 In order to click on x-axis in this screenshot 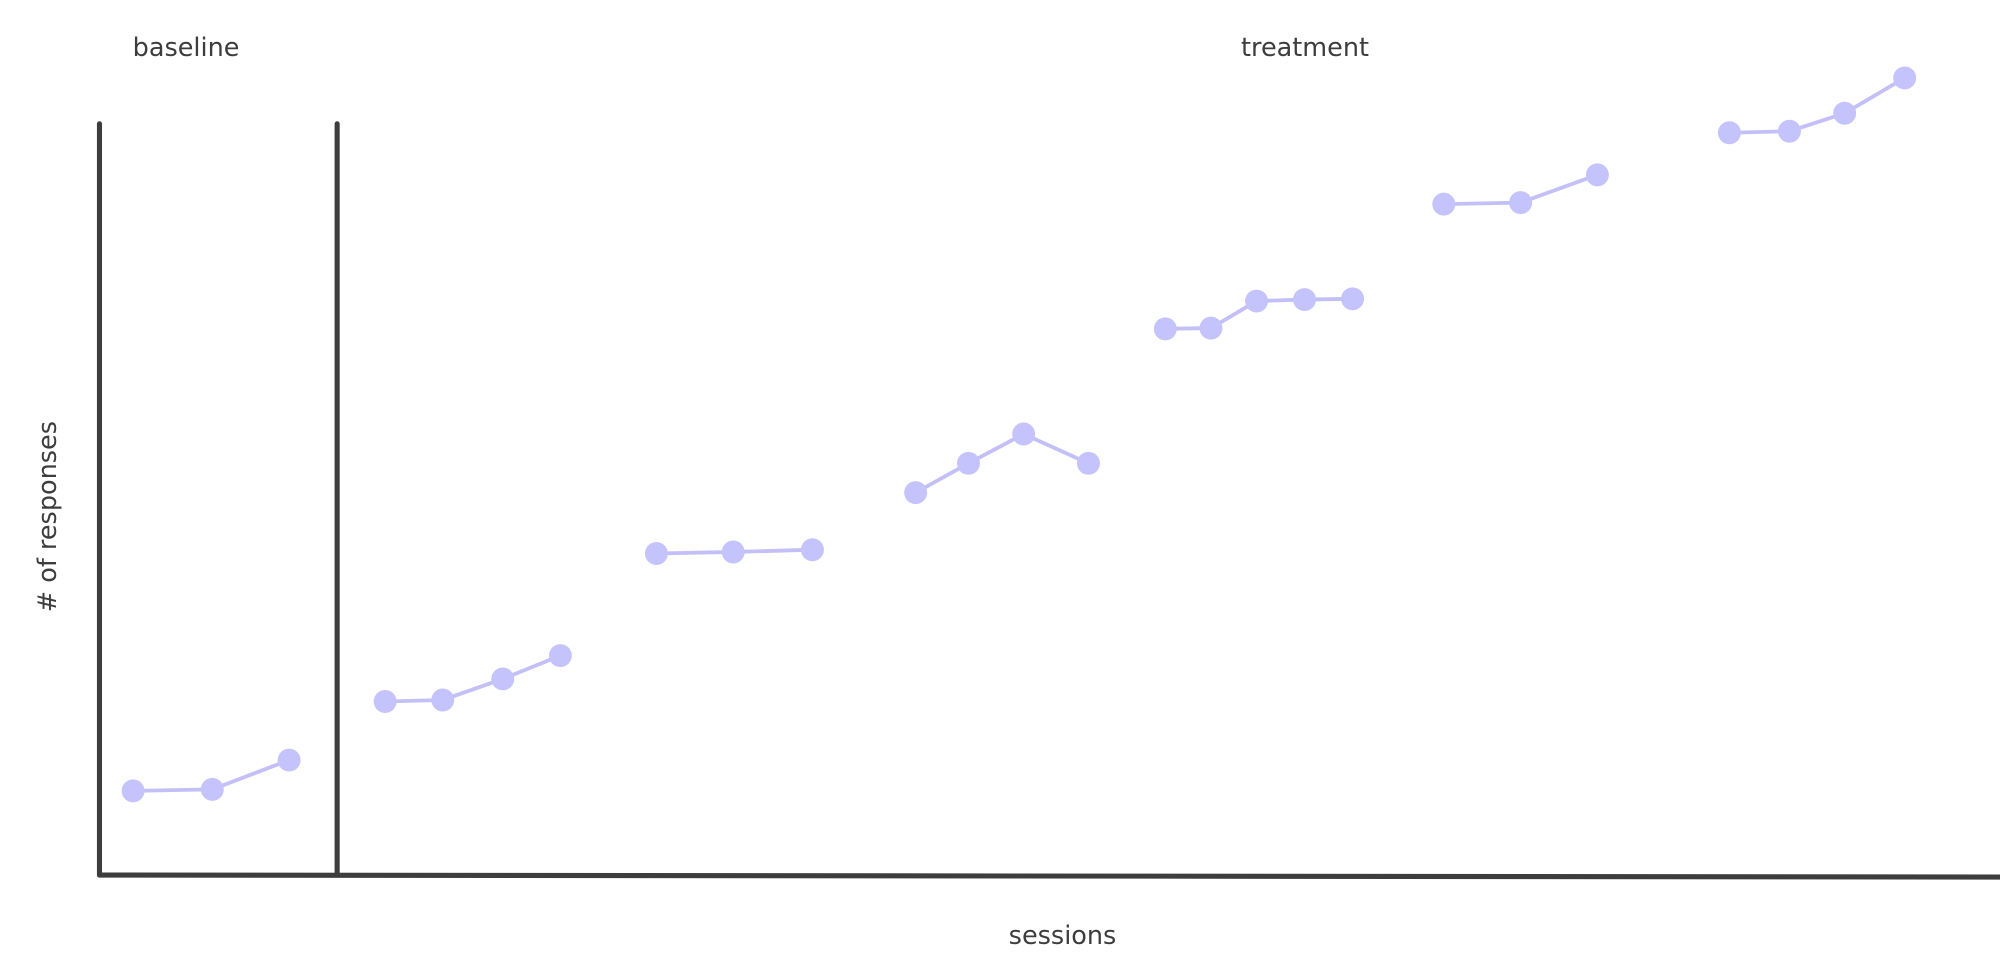, I will do `click(1048, 876)`.